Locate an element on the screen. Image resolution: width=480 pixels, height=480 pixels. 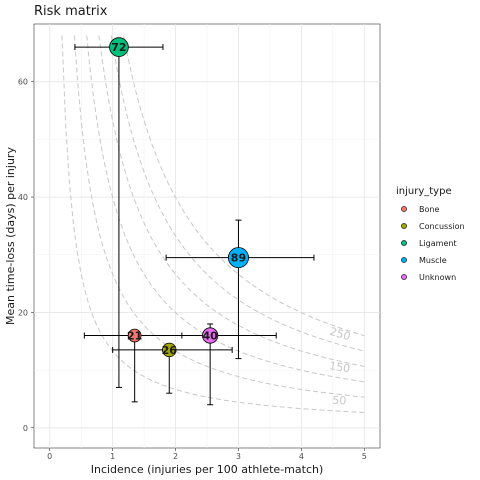
point-label-unknown: 40 is located at coordinates (210, 336).